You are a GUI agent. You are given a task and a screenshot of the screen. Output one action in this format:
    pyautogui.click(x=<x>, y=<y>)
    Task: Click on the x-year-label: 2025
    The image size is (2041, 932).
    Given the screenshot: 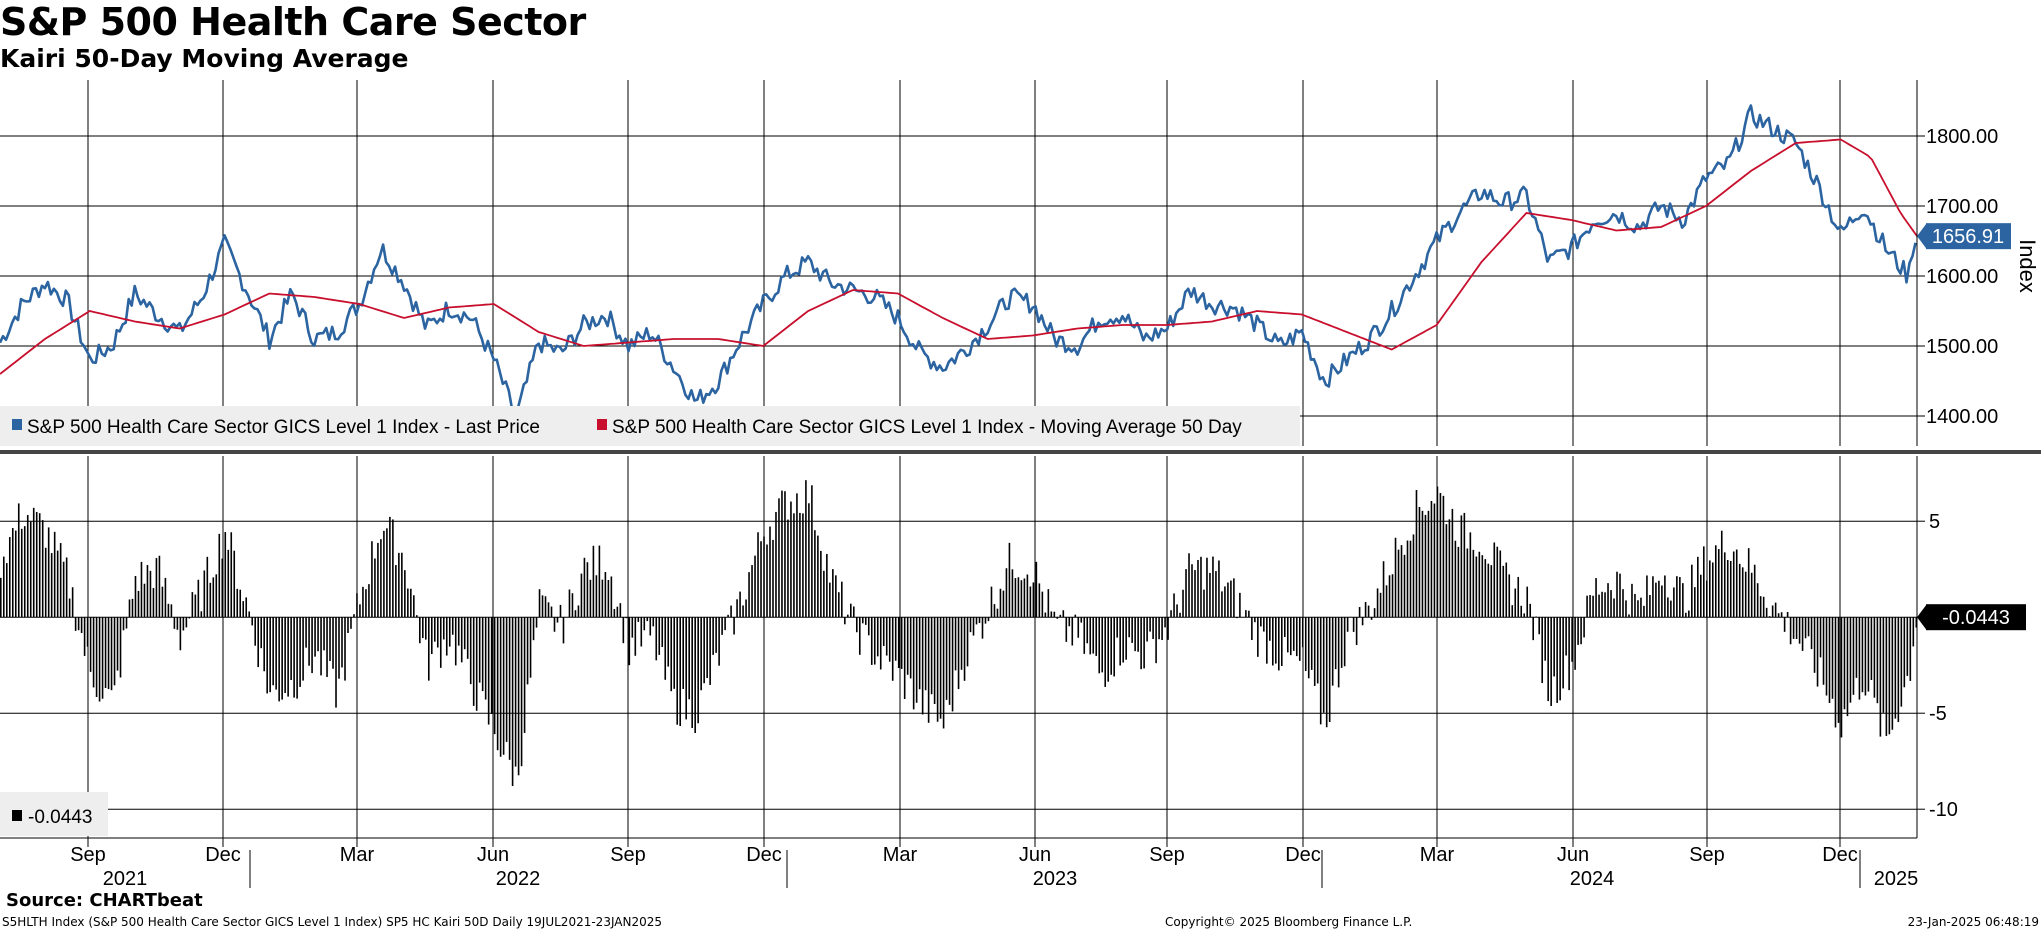 What is the action you would take?
    pyautogui.click(x=1896, y=879)
    